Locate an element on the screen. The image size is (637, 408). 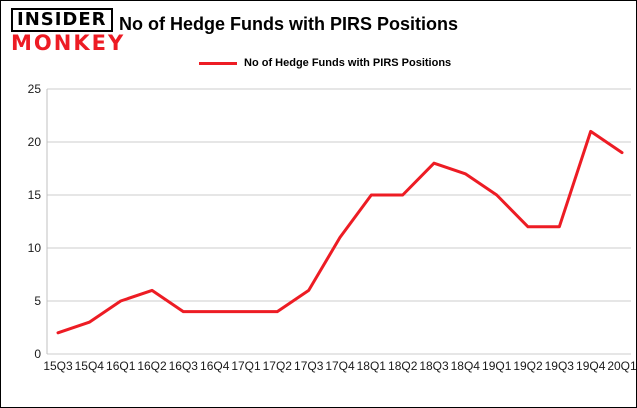
x-axis-tick-label: 18Q3 is located at coordinates (434, 366).